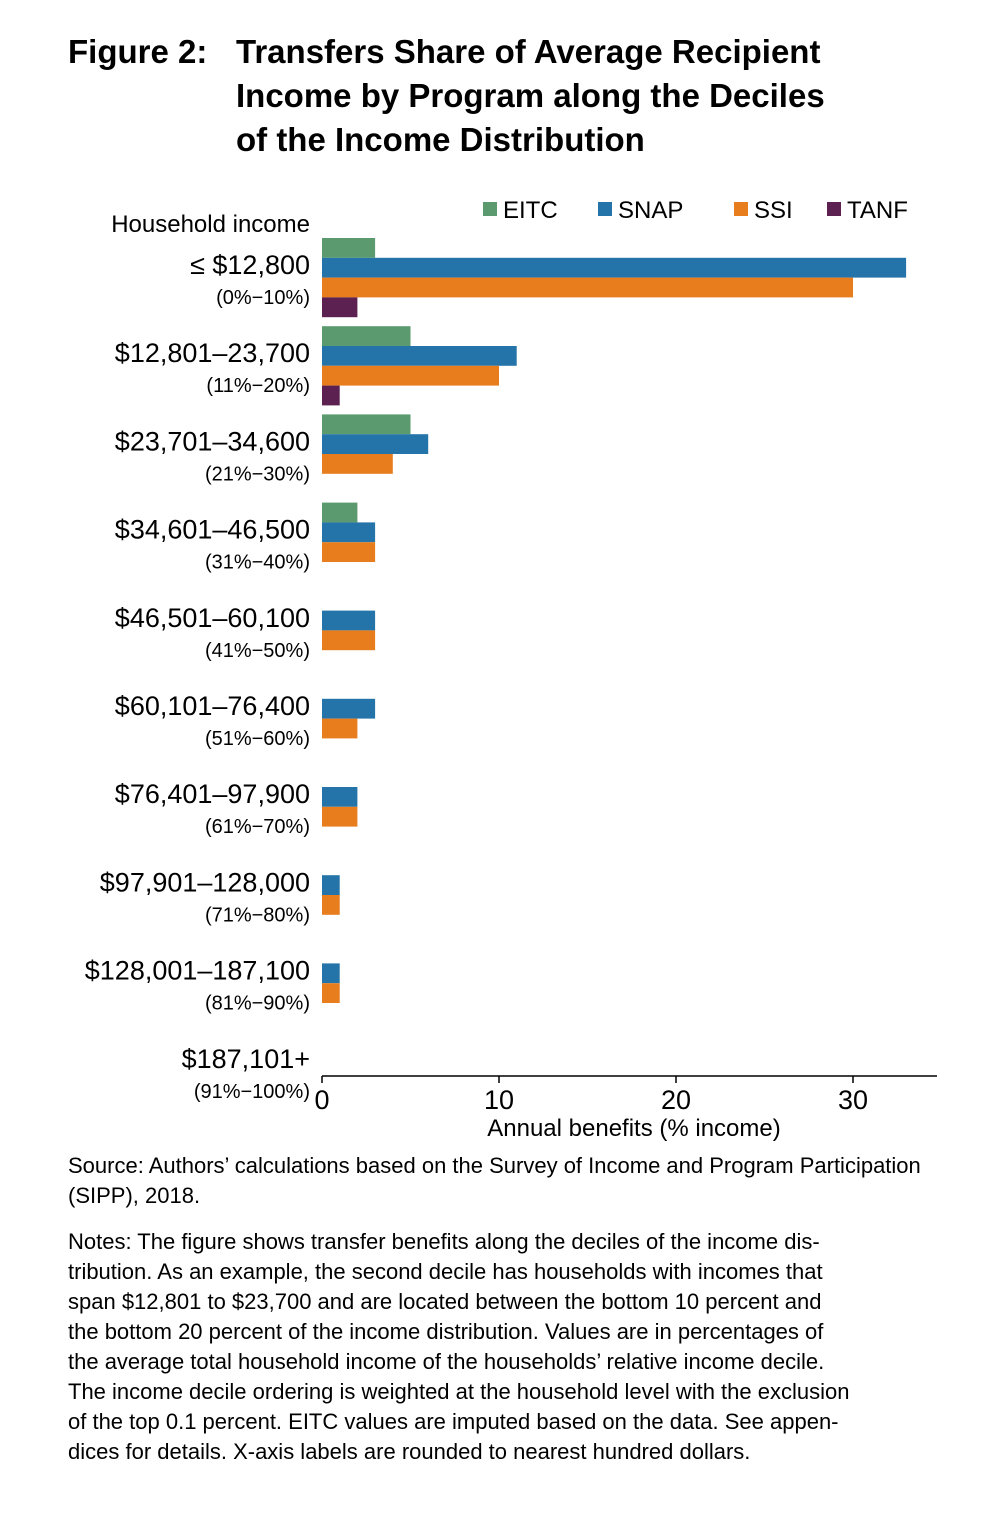  I want to click on title-line: Income by Program along the Deciles, so click(530, 95).